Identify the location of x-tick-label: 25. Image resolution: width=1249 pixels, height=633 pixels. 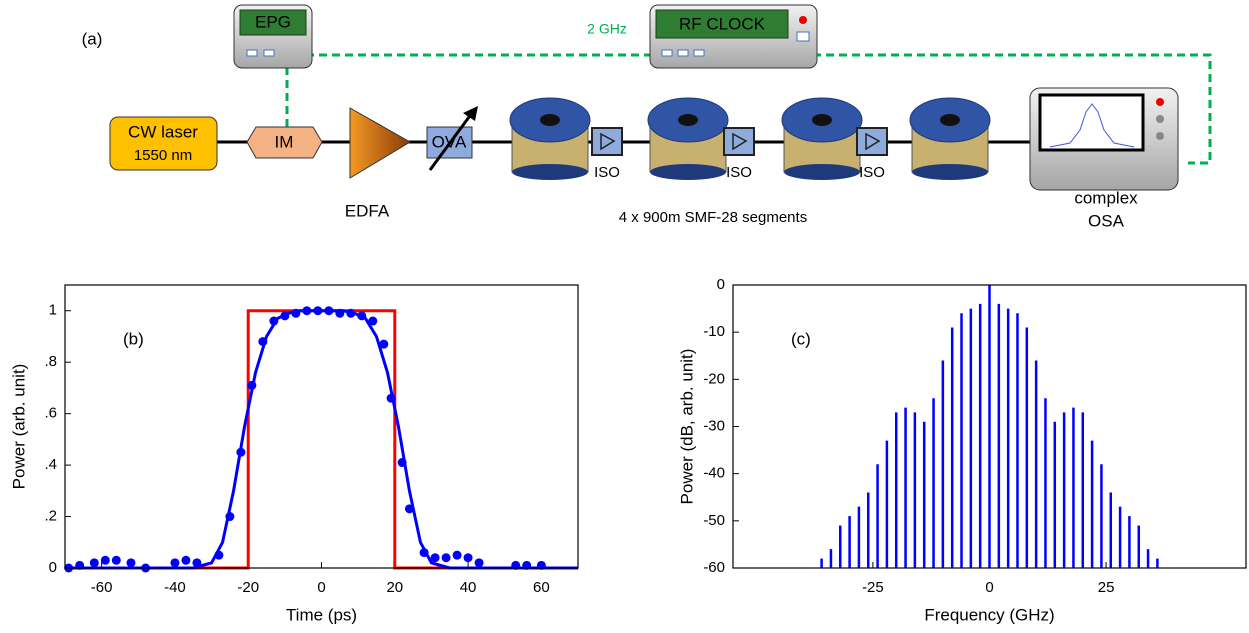
(1106, 587).